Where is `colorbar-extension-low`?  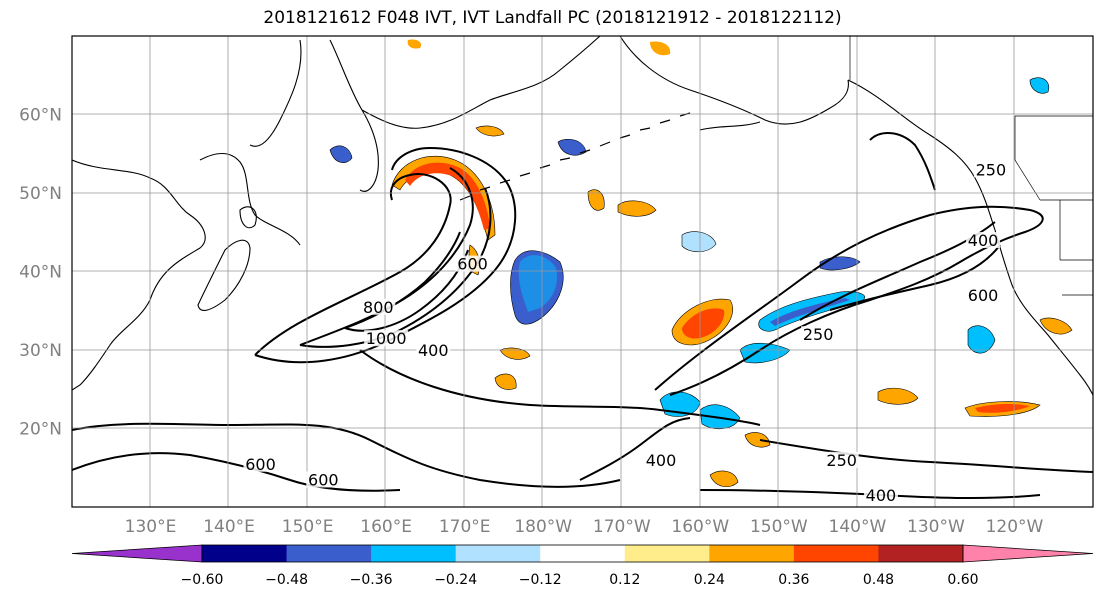
colorbar-extension-low is located at coordinates (137, 553).